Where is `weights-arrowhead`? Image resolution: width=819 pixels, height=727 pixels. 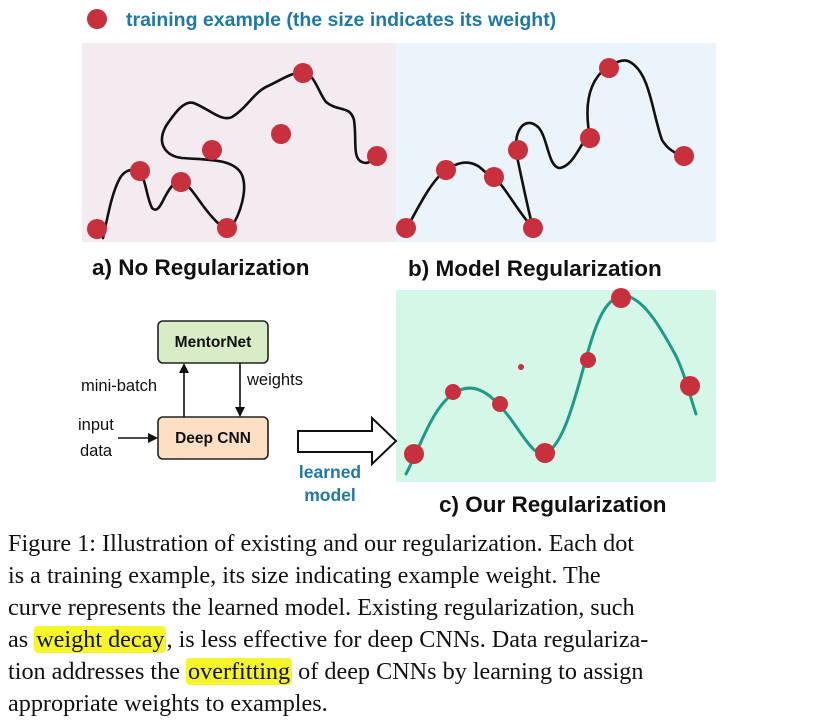
weights-arrowhead is located at coordinates (240, 412).